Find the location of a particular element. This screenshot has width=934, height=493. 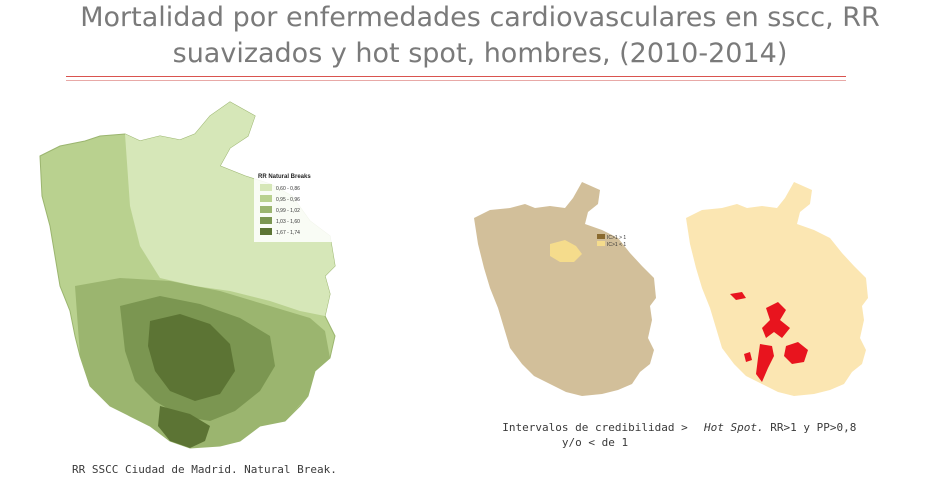

hot-spot-cluster-east is located at coordinates (796, 353).